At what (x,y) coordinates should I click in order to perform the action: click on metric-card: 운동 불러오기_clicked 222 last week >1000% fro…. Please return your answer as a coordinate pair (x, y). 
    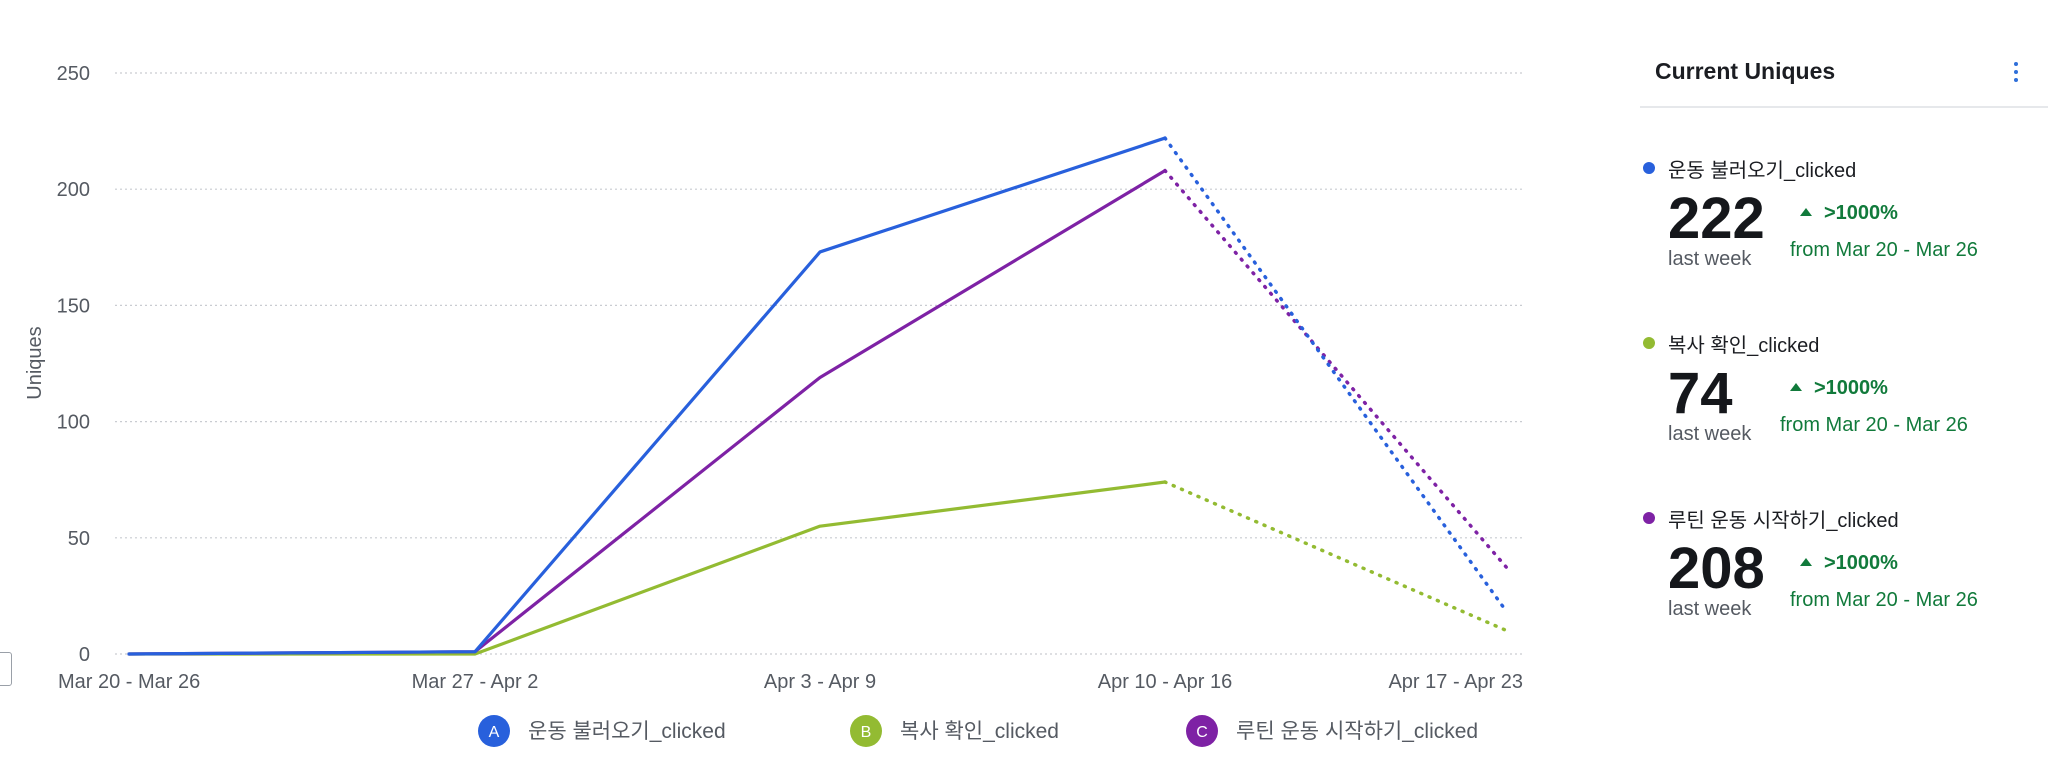
    Looking at the image, I should click on (1844, 232).